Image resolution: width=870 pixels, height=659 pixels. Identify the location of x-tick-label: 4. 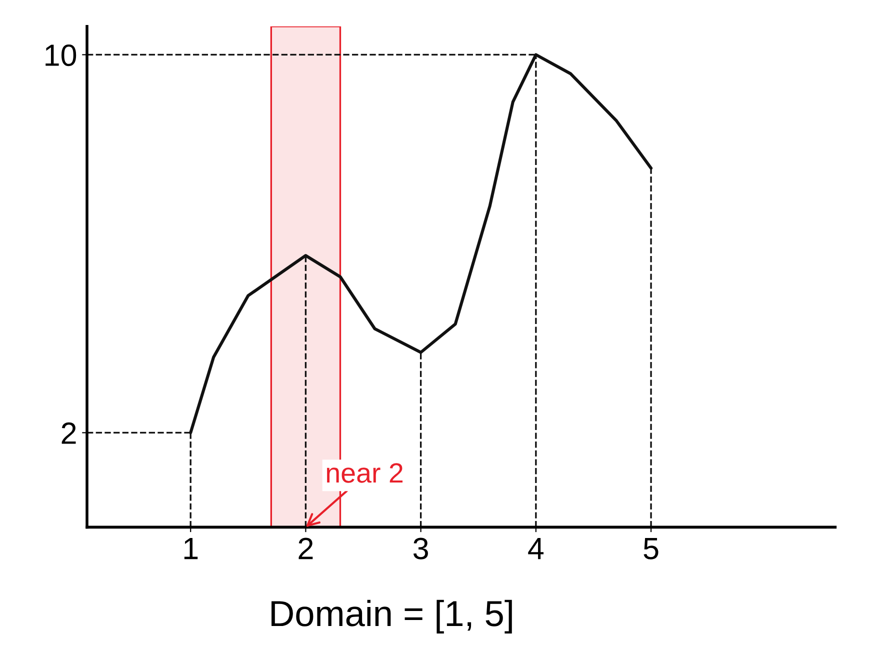
(536, 549).